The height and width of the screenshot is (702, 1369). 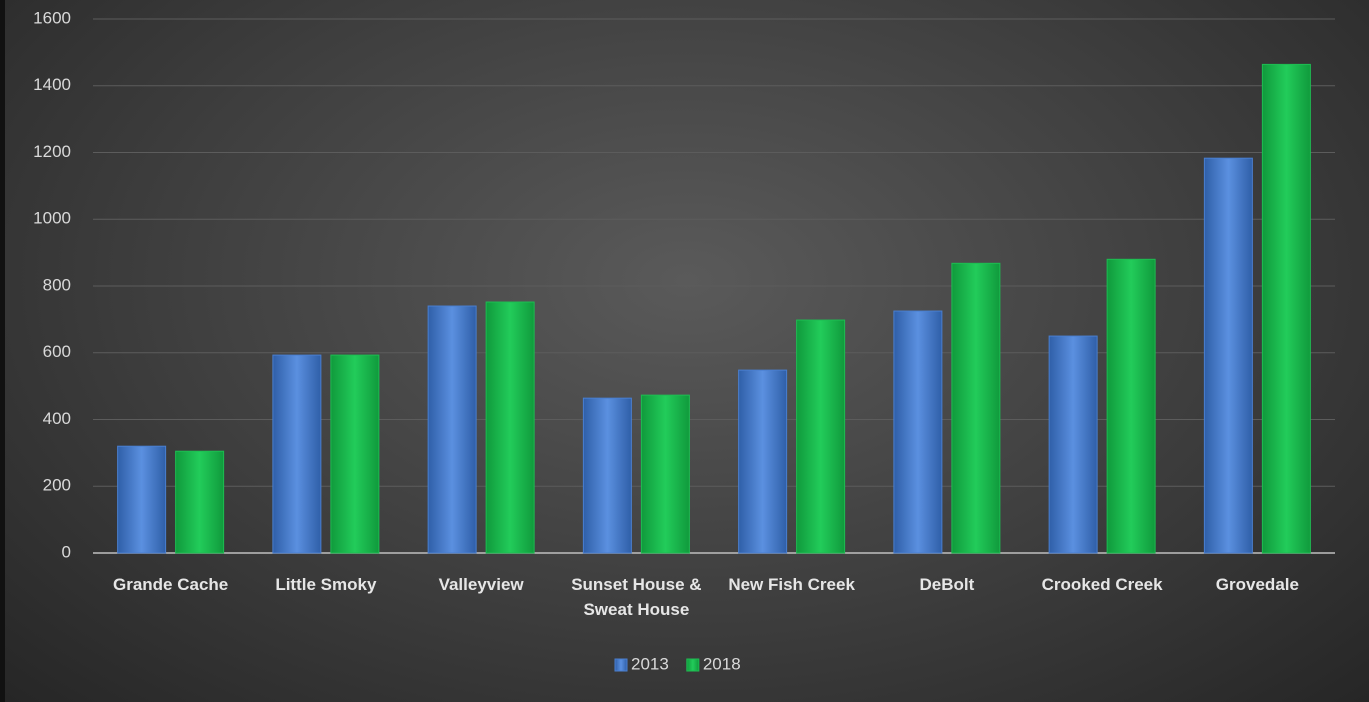 What do you see at coordinates (481, 584) in the screenshot?
I see `x-tick-label: Valleyview` at bounding box center [481, 584].